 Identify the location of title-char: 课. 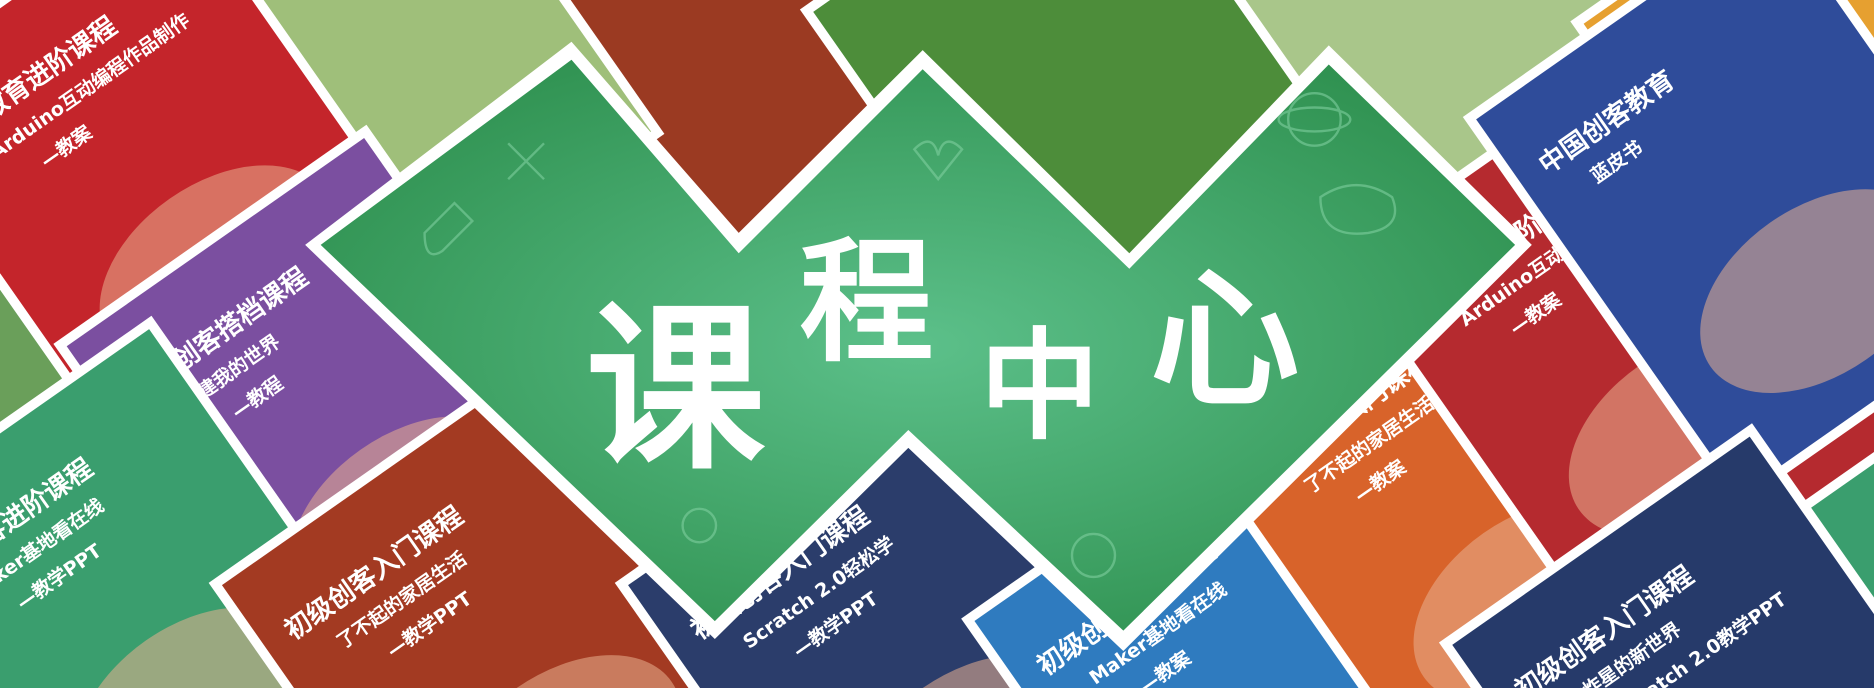
(676, 391).